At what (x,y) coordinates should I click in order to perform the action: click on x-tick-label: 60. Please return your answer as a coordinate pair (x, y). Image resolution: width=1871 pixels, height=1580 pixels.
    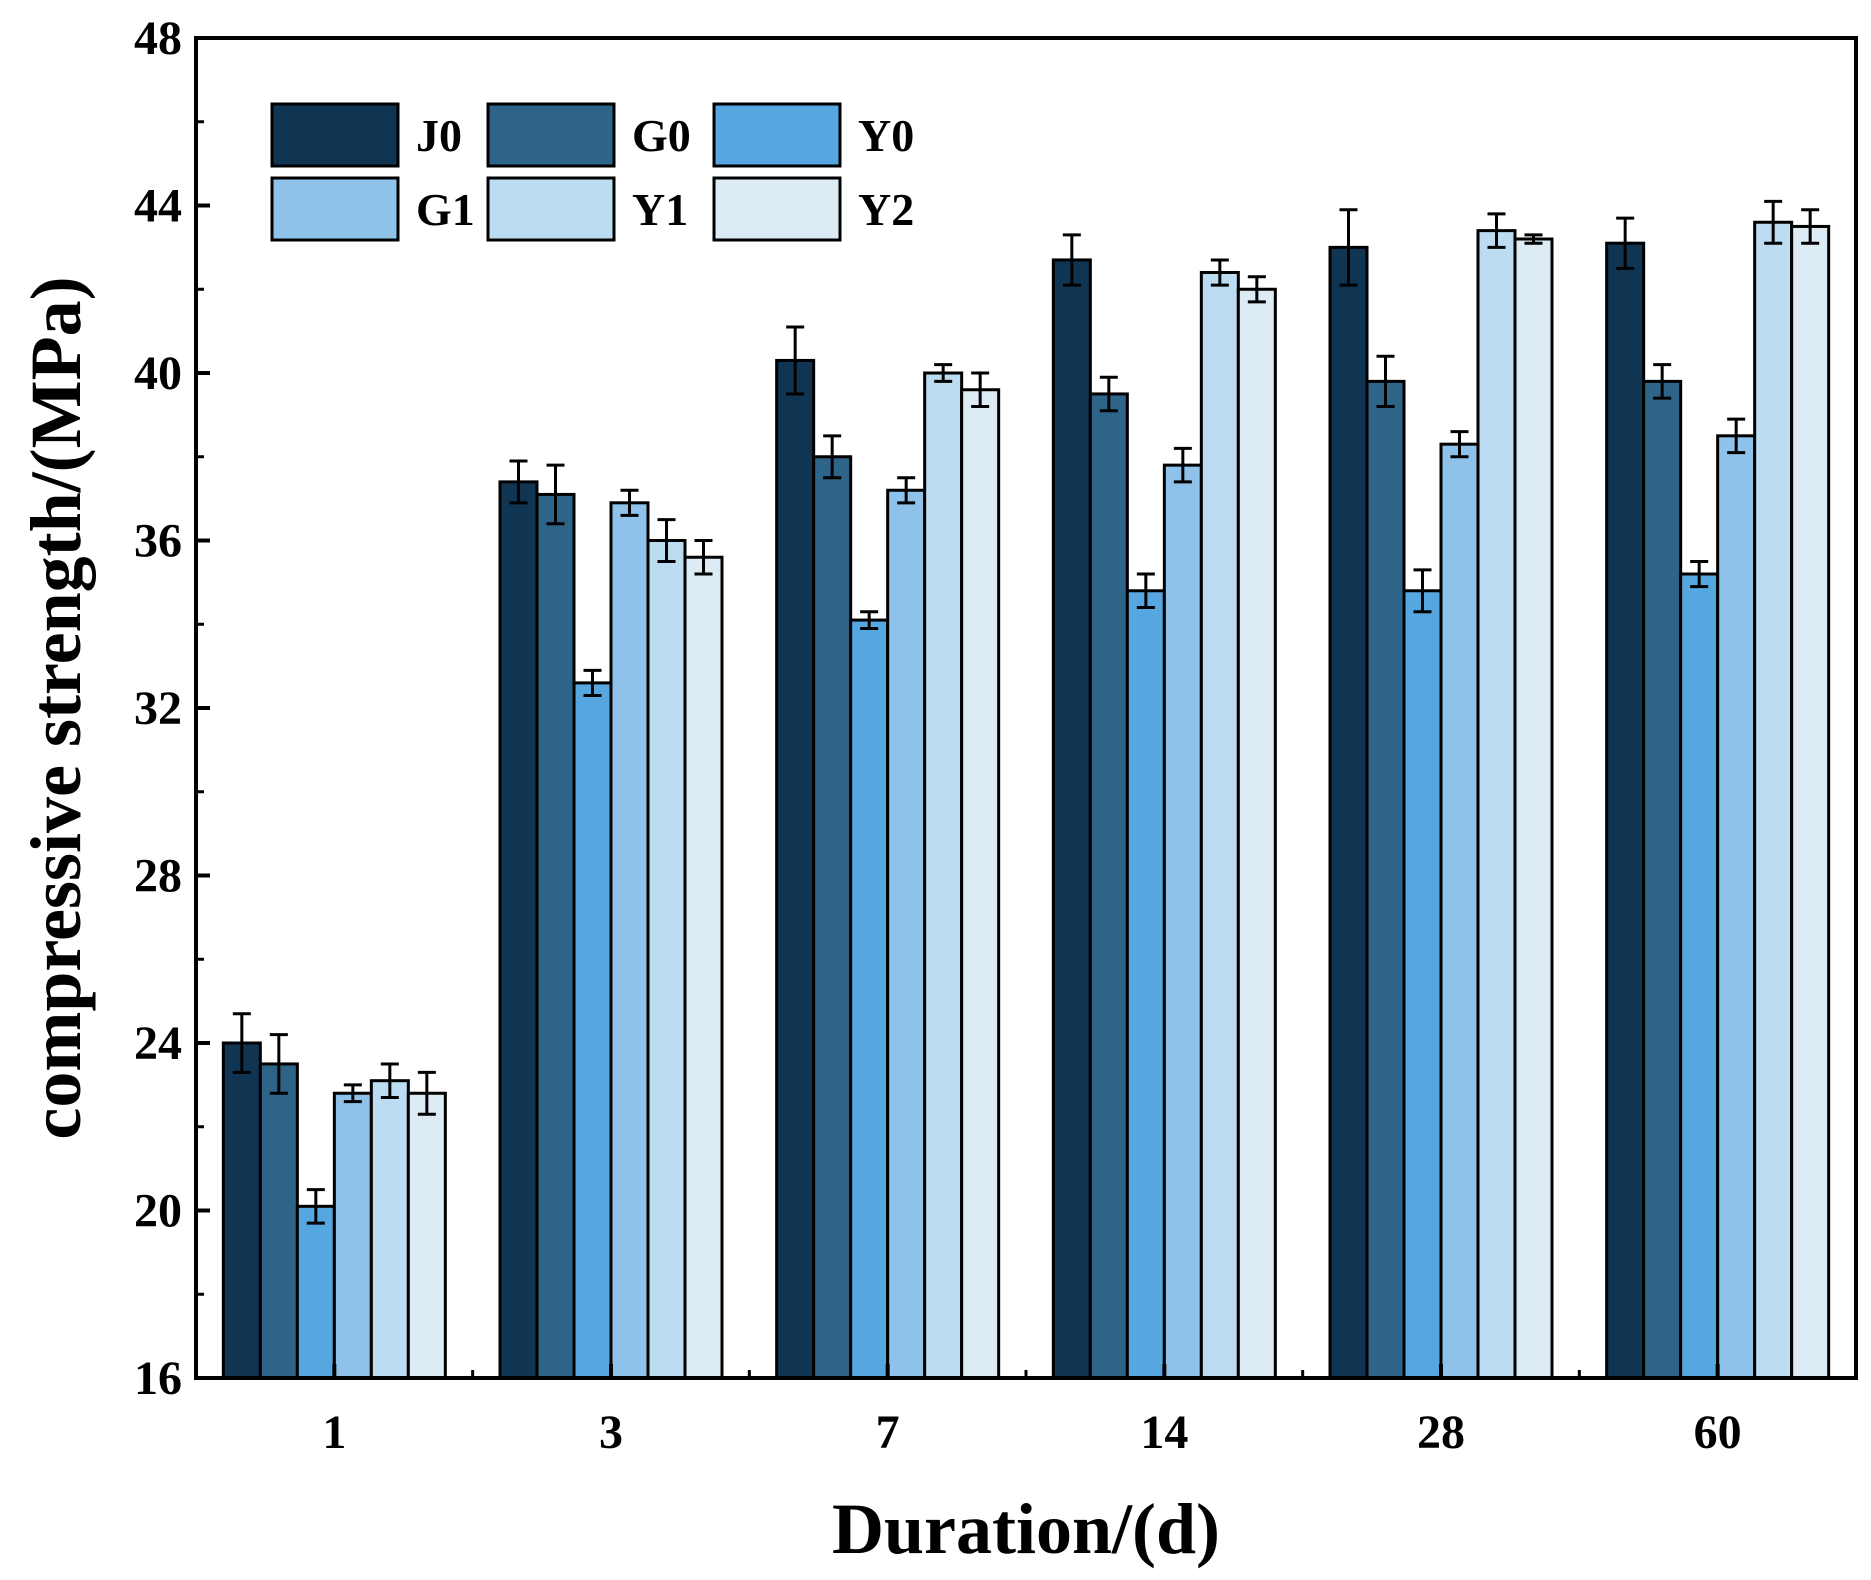
    Looking at the image, I should click on (1718, 1432).